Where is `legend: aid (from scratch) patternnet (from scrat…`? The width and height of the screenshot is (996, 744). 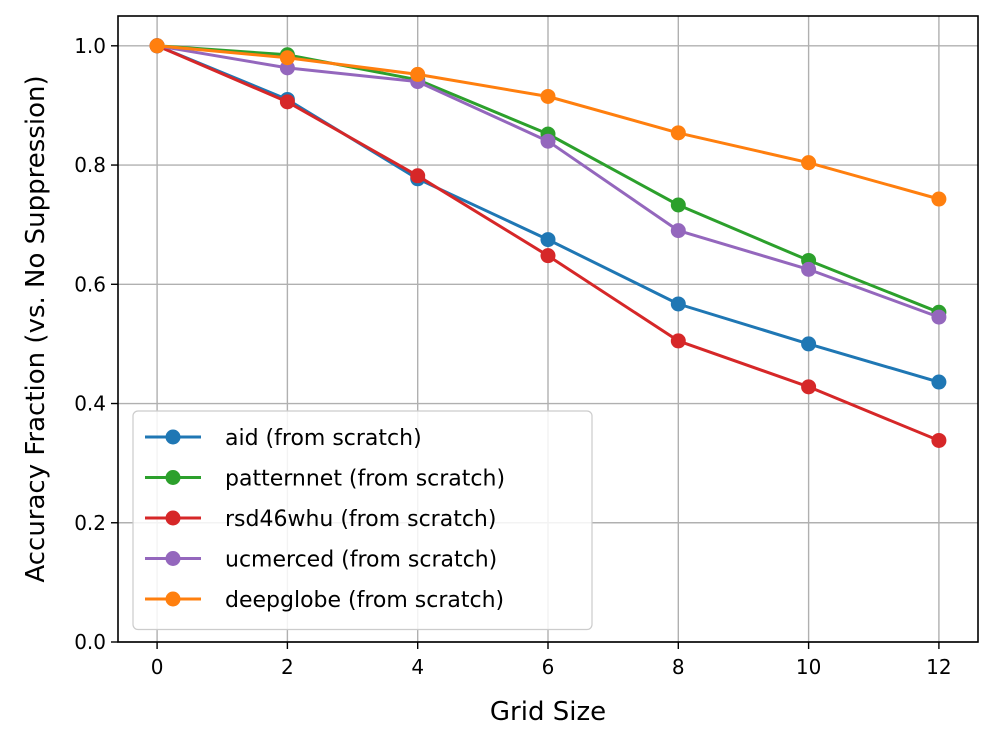
legend: aid (from scratch) patternnet (from scrat… is located at coordinates (362, 520).